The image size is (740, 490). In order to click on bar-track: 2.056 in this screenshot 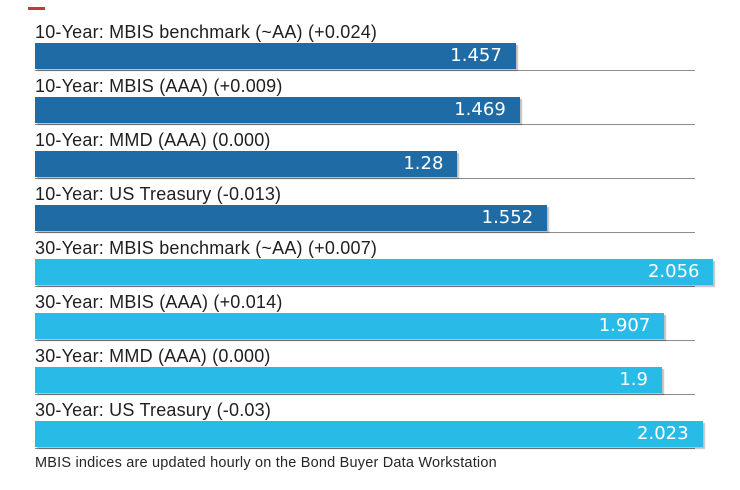, I will do `click(385, 275)`.